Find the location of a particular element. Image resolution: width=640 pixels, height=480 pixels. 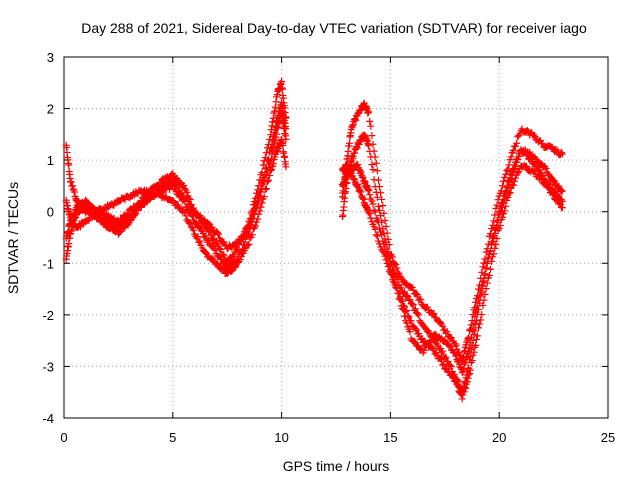

x-tick-label: 10 is located at coordinates (281, 437).